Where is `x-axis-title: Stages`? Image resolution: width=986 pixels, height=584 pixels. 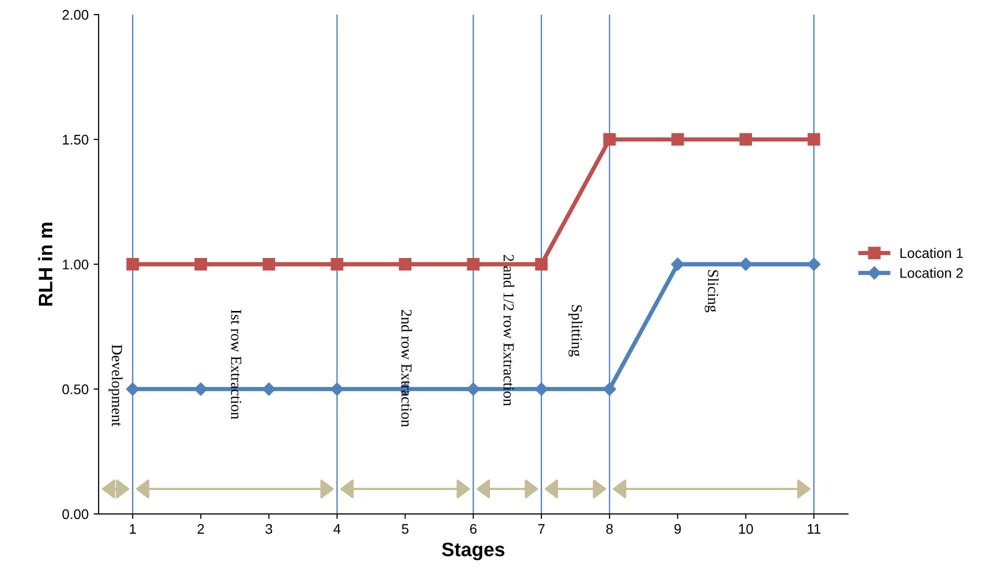
x-axis-title: Stages is located at coordinates (473, 551).